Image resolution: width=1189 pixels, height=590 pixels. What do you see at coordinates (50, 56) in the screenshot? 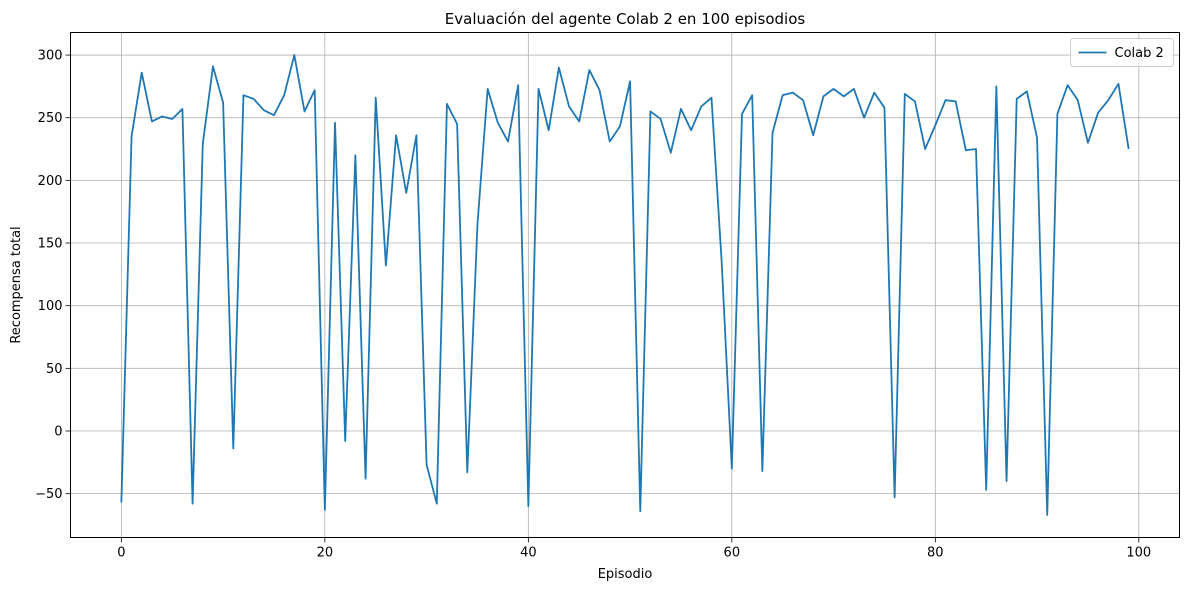
I see `y-tick-label: 300` at bounding box center [50, 56].